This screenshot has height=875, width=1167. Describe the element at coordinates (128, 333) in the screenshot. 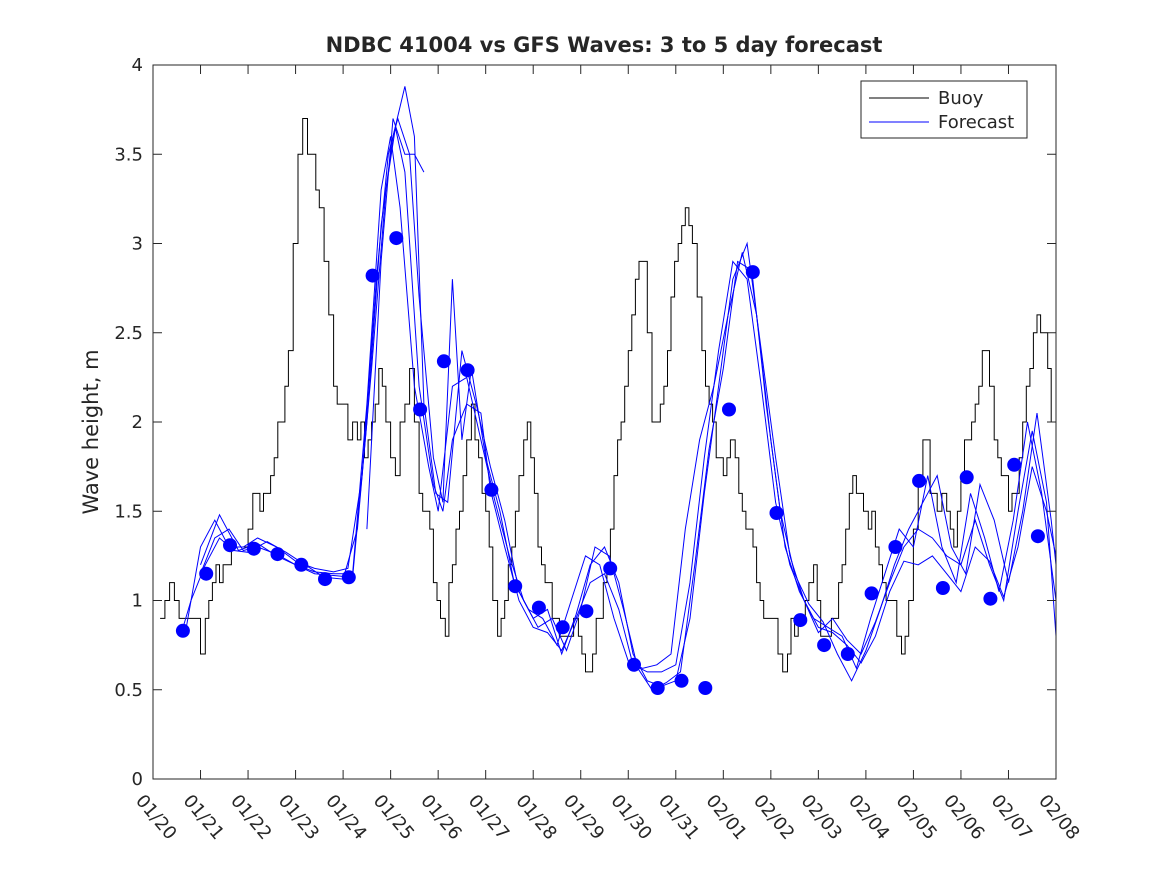

I see `y-tick-label: 2.5` at that location.